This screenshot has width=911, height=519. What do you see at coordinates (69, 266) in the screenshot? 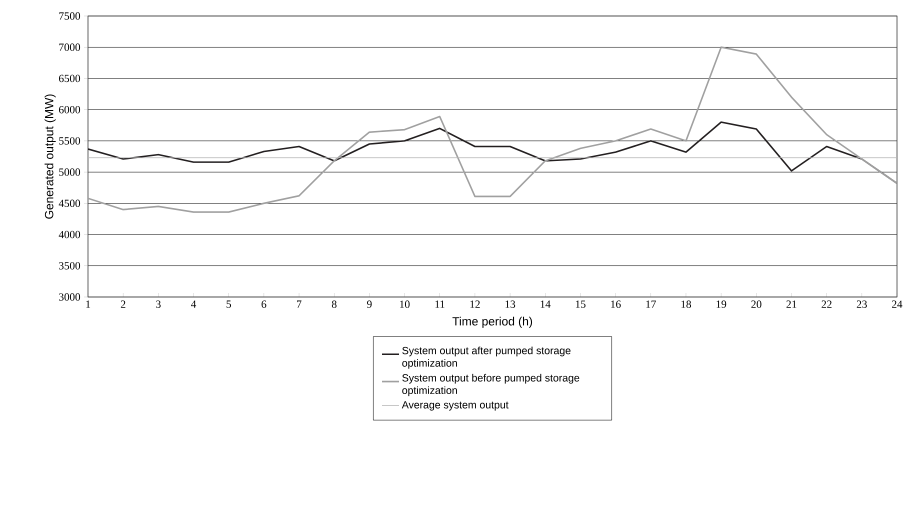
I see `y-tick-label: 3500` at bounding box center [69, 266].